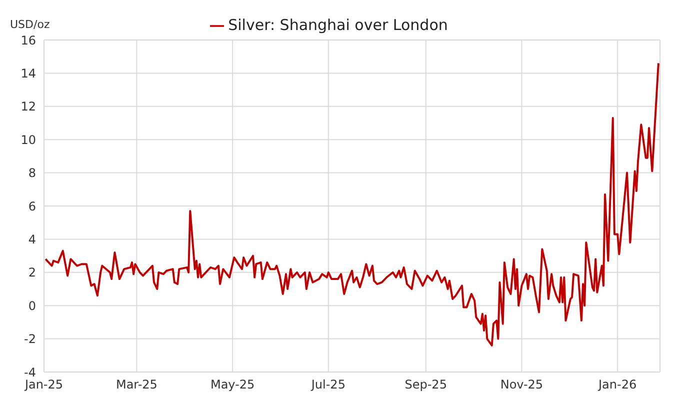  What do you see at coordinates (32, 206) in the screenshot?
I see `y-tick-label: 6` at bounding box center [32, 206].